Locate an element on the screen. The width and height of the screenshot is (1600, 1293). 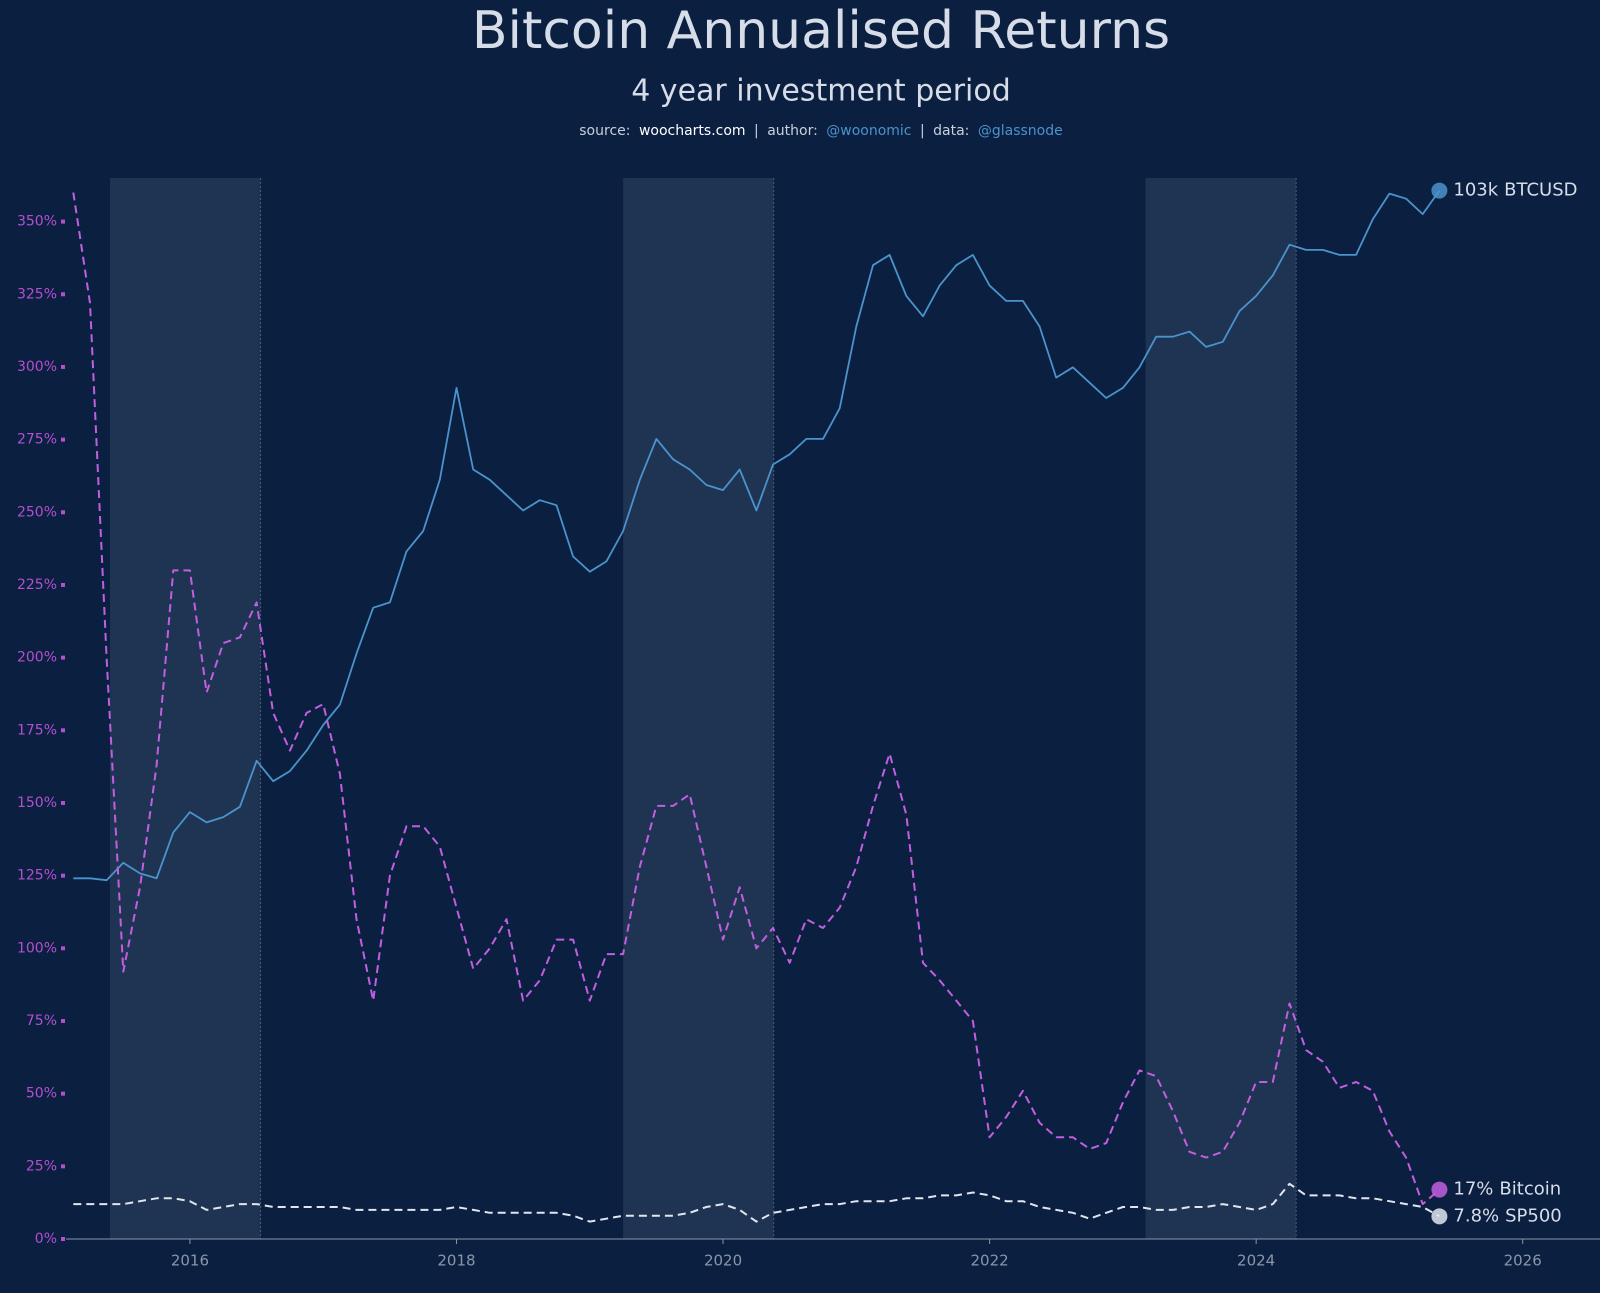
x-tick-label: 2018 is located at coordinates (456, 1261).